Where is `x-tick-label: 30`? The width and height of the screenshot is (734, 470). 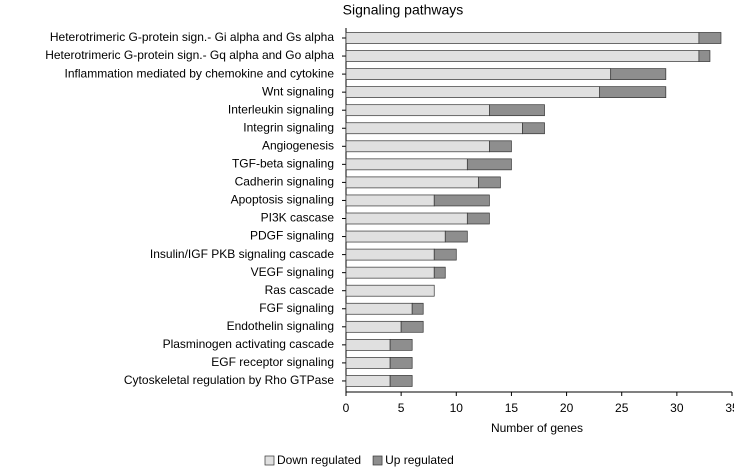 x-tick-label: 30 is located at coordinates (677, 408).